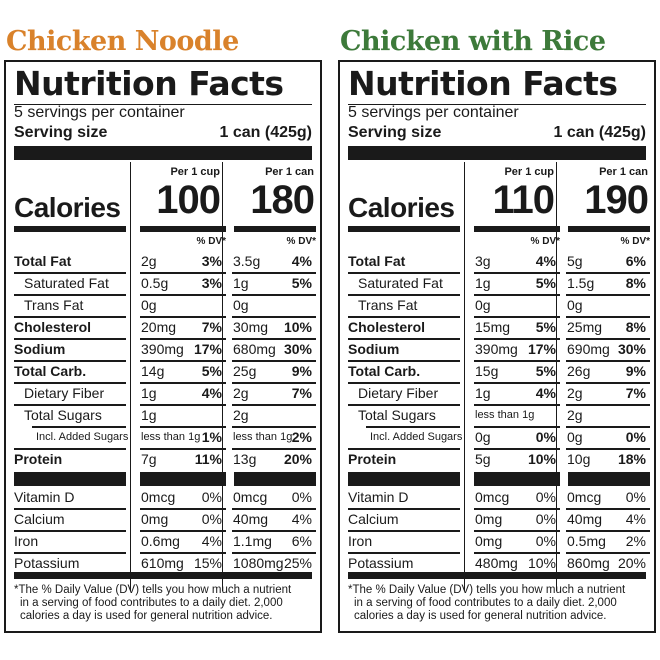 The image size is (660, 660). What do you see at coordinates (581, 283) in the screenshot?
I see `can-amount: 1.5g` at bounding box center [581, 283].